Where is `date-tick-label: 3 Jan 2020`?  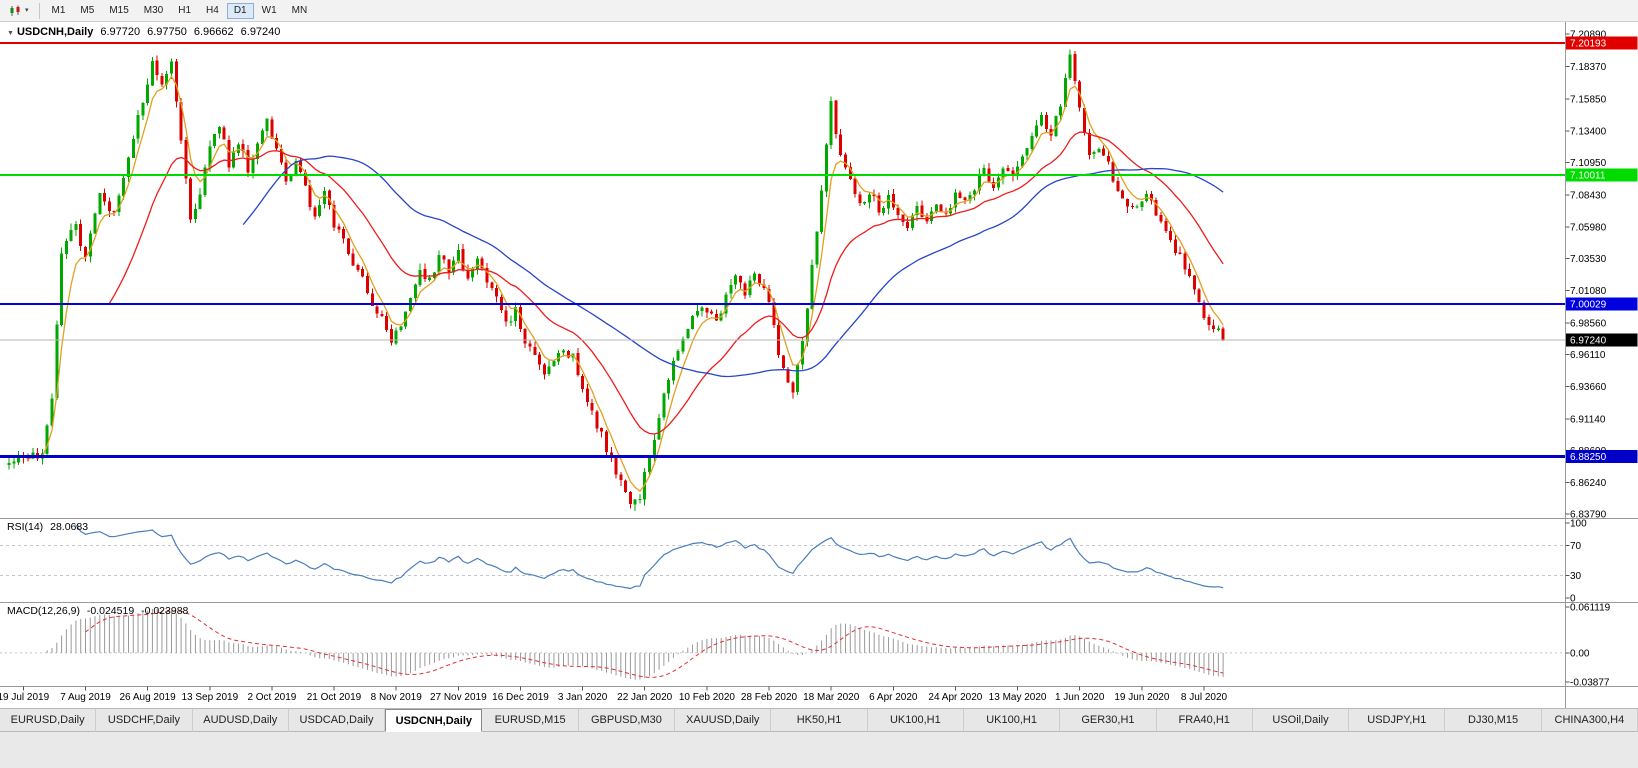
date-tick-label: 3 Jan 2020 is located at coordinates (583, 697).